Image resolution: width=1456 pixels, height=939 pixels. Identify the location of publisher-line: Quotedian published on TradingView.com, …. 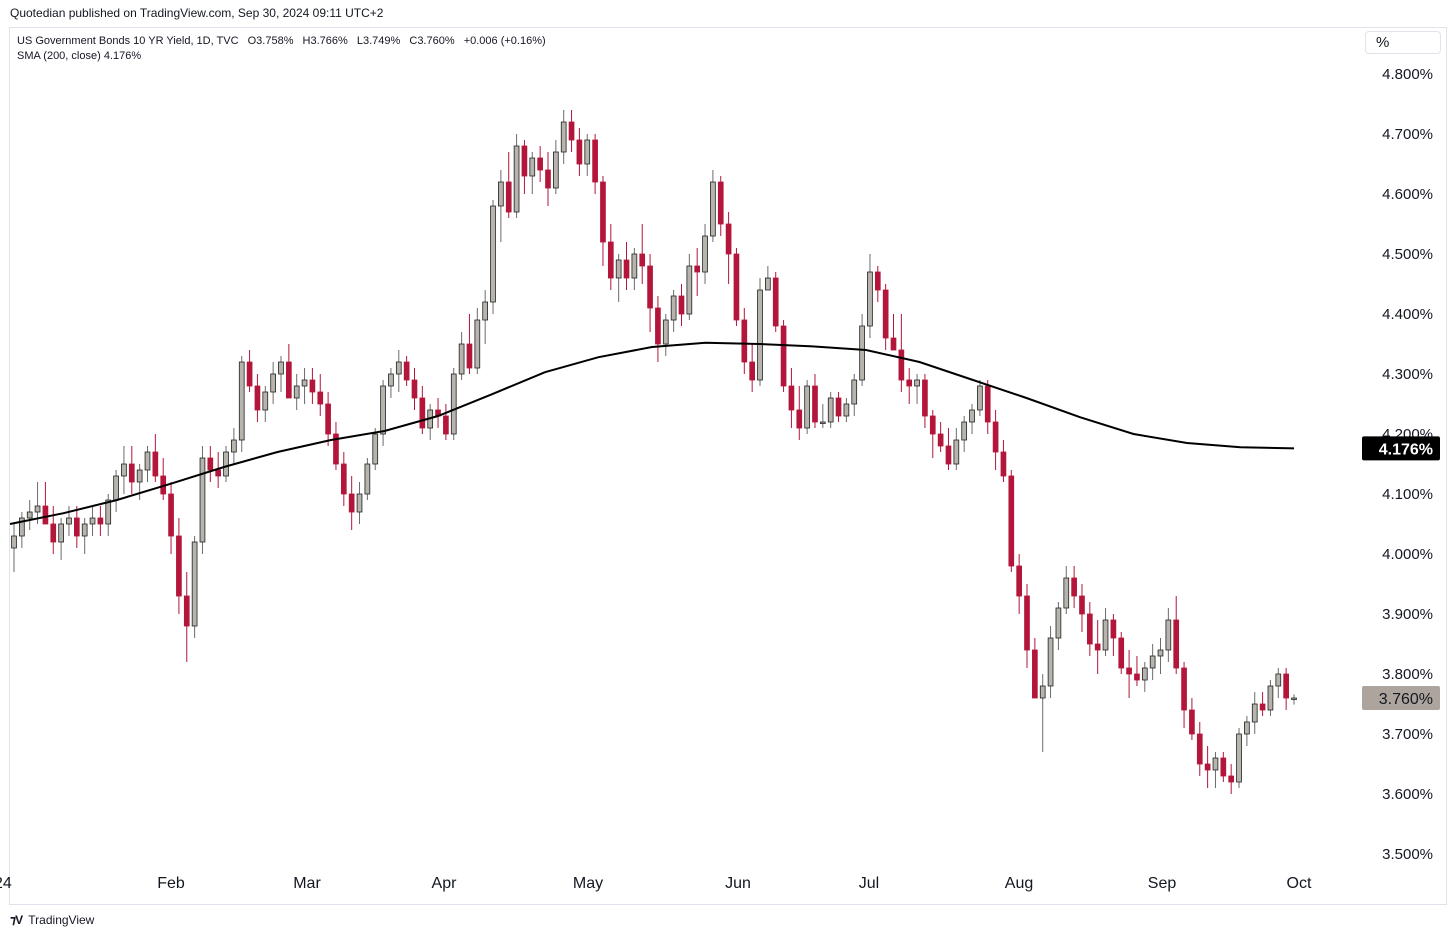
(197, 13).